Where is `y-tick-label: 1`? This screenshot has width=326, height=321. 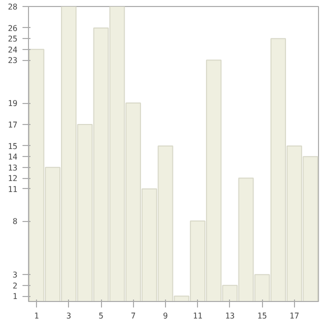 y-tick-label: 1 is located at coordinates (15, 297).